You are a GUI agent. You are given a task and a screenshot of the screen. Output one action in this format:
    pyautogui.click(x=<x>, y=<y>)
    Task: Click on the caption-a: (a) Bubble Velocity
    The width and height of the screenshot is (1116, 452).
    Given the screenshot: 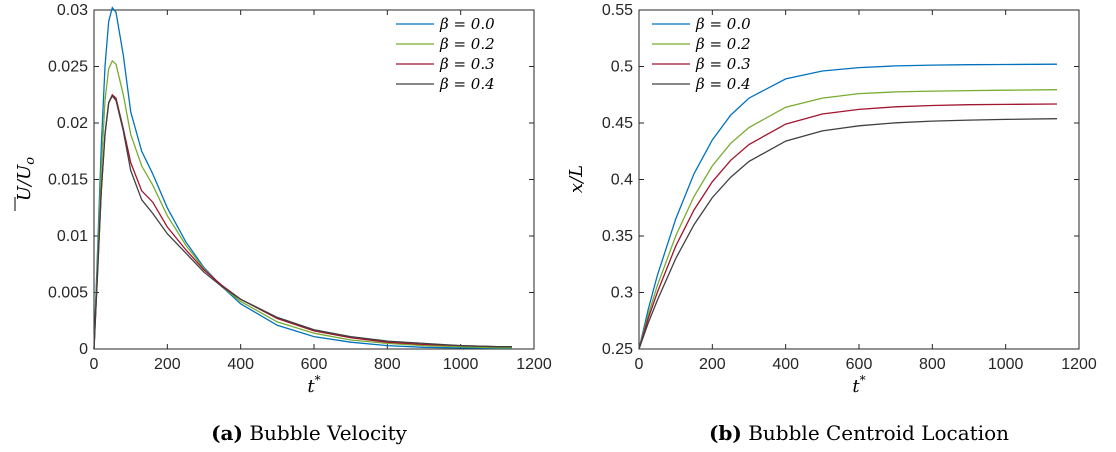 What is the action you would take?
    pyautogui.click(x=309, y=433)
    